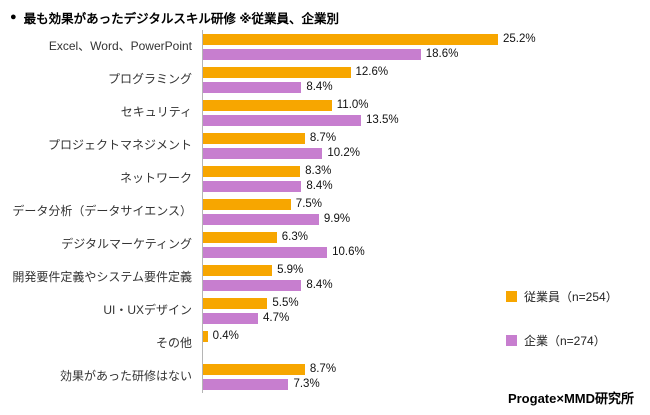 The width and height of the screenshot is (650, 415). What do you see at coordinates (225, 336) in the screenshot?
I see `value-label: 0.4%` at bounding box center [225, 336].